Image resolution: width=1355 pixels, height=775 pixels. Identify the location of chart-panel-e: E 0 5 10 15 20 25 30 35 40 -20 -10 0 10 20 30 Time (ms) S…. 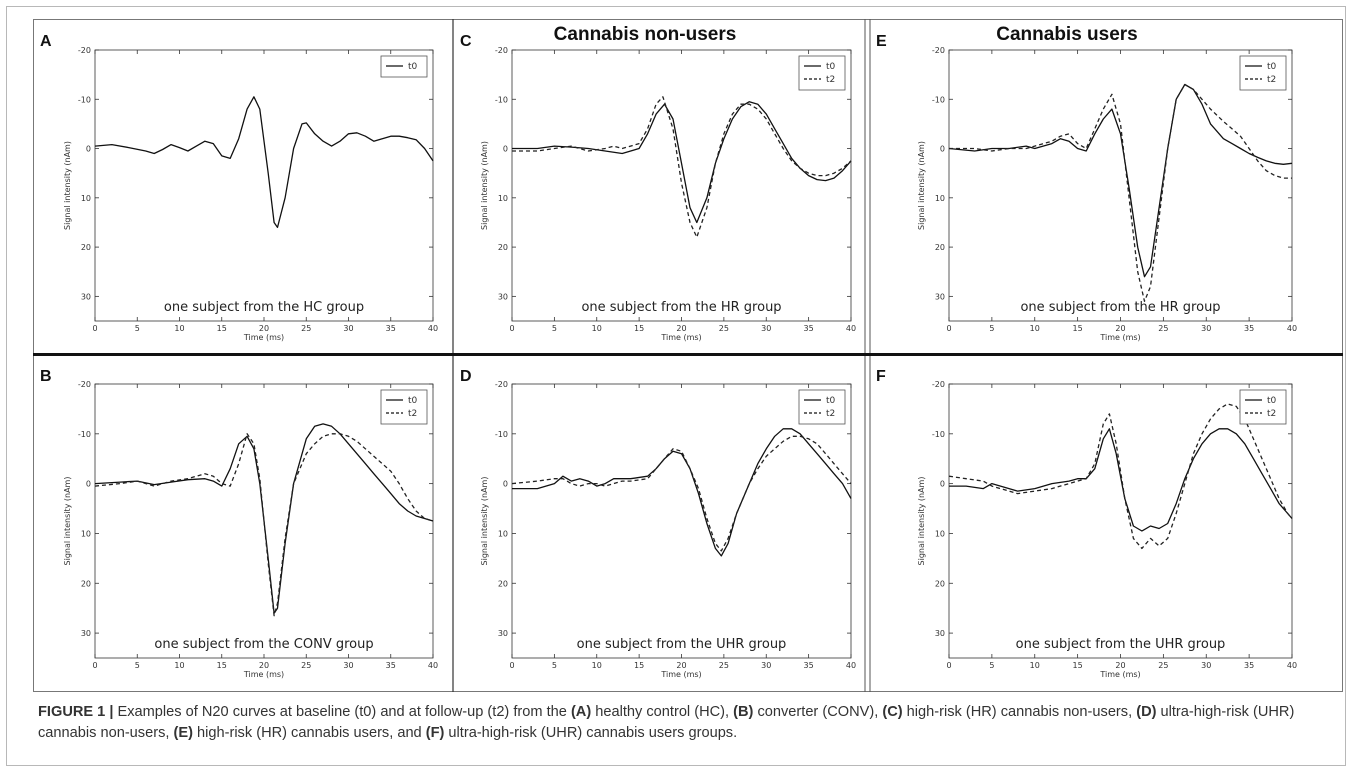
(1086, 187).